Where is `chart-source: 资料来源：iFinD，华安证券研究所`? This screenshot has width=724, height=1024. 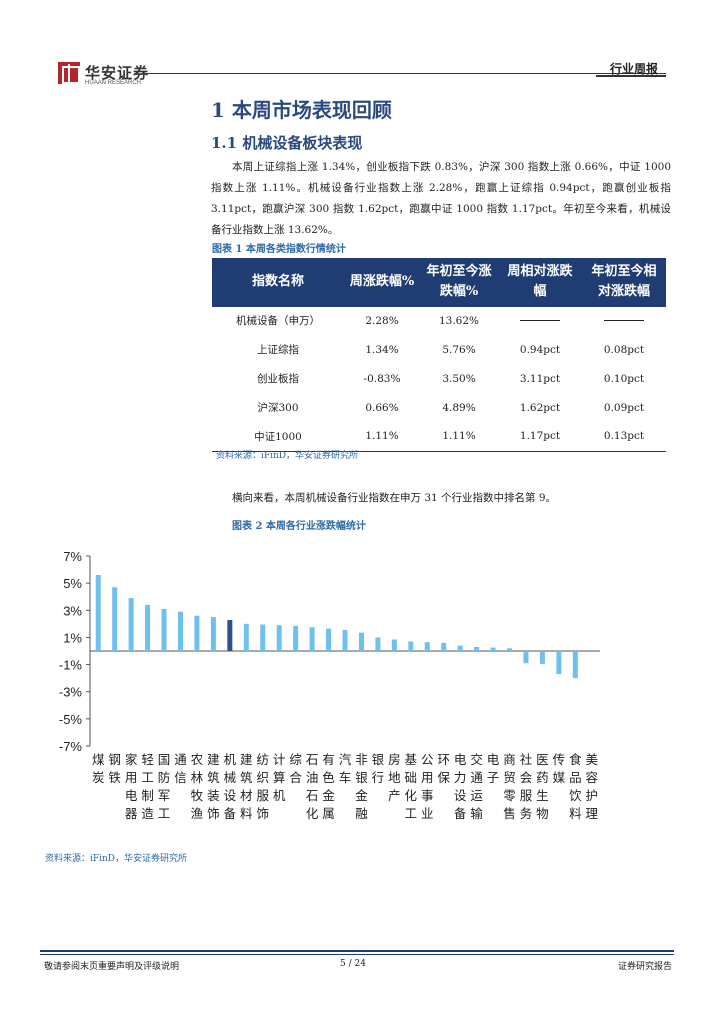 chart-source: 资料来源：iFinD，华安证券研究所 is located at coordinates (116, 859).